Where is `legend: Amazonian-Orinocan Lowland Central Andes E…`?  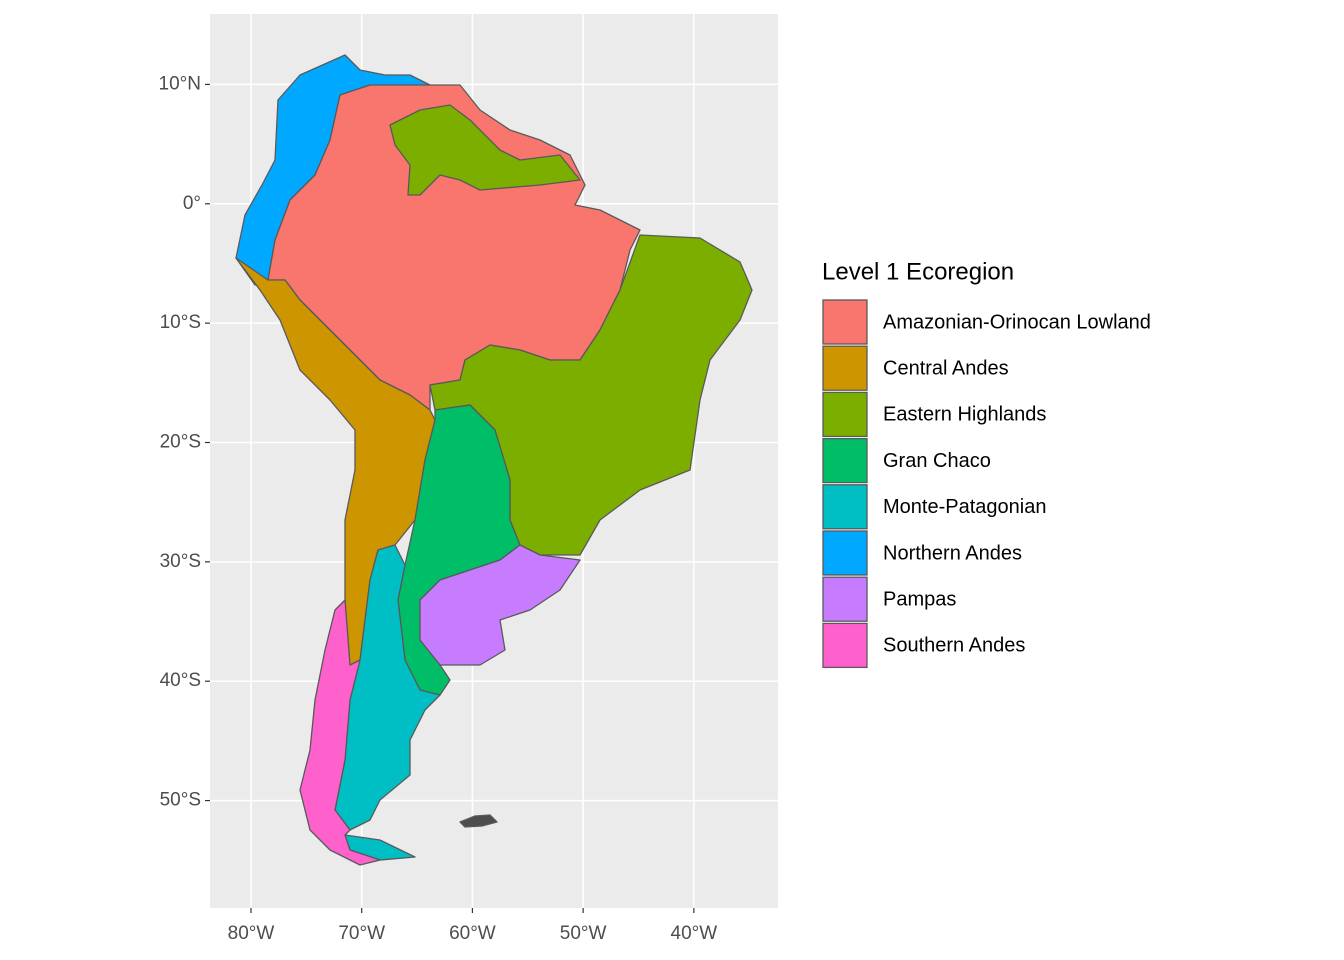
legend: Amazonian-Orinocan Lowland Central Andes E… is located at coordinates (986, 484).